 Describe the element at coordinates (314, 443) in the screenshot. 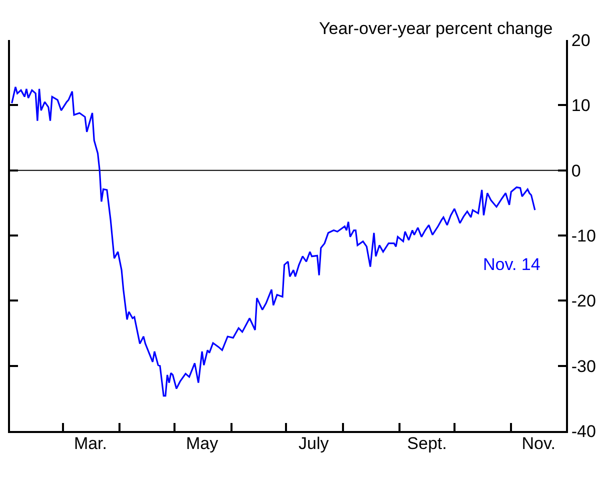

I see `x-tick-label: July` at that location.